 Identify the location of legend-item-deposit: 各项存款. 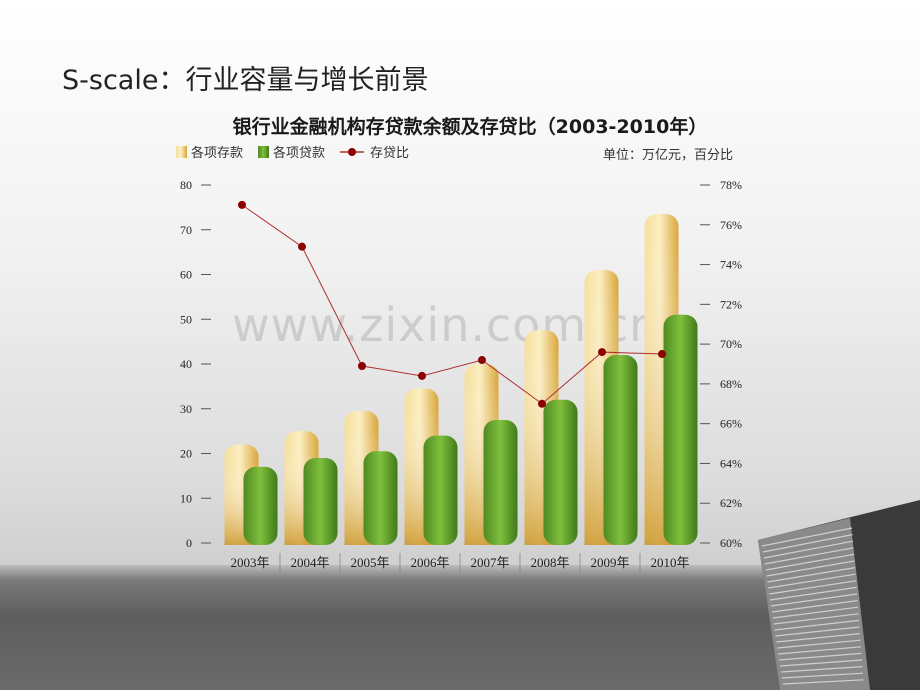
(209, 153).